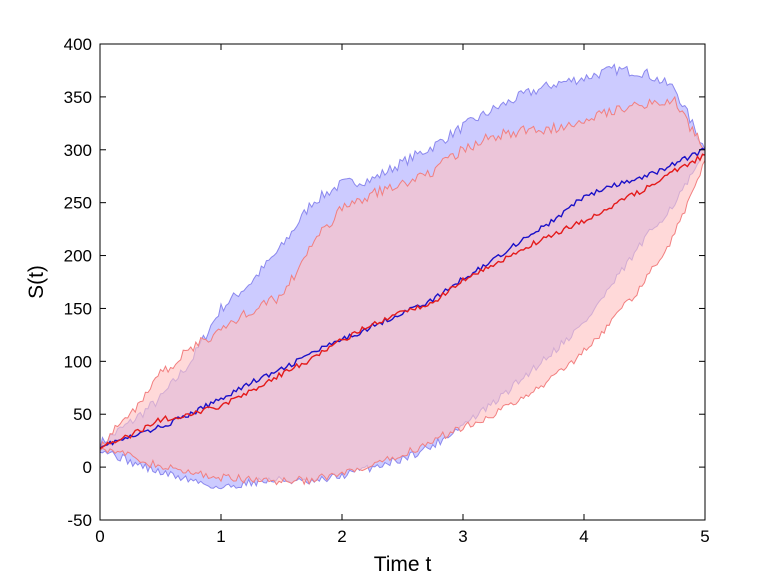 The image size is (778, 584). What do you see at coordinates (341, 536) in the screenshot?
I see `x-tick-label: 2` at bounding box center [341, 536].